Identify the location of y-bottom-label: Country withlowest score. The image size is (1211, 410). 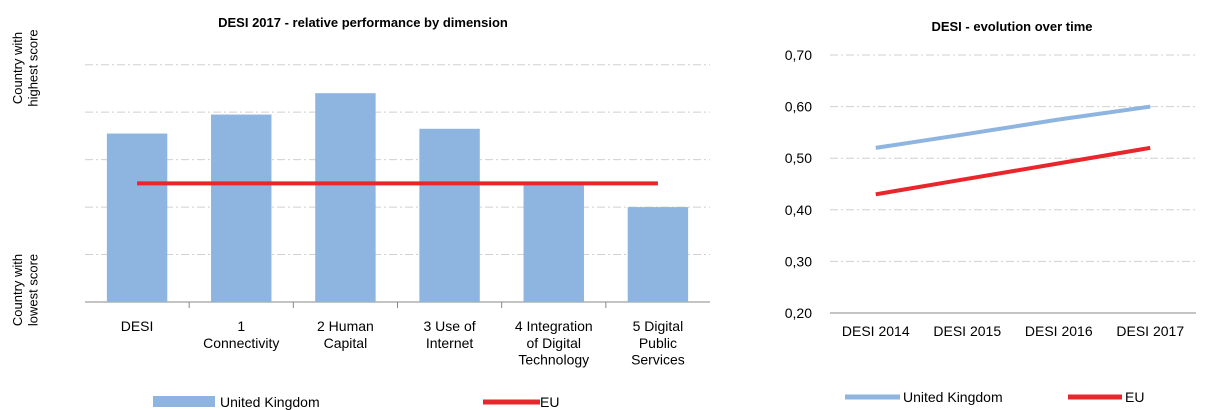
(25, 290).